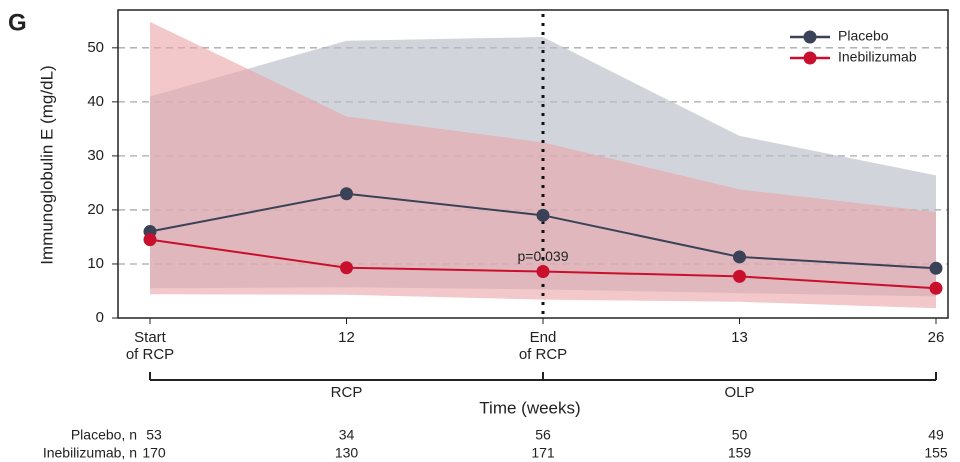 Image resolution: width=960 pixels, height=462 pixels. I want to click on risk-count: 159, so click(740, 453).